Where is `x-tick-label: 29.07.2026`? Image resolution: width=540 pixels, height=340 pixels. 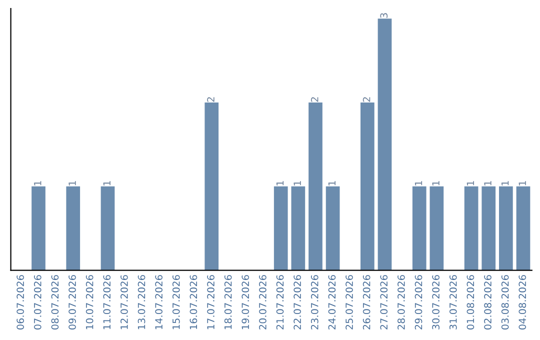 x-tick-label: 29.07.2026 is located at coordinates (418, 302).